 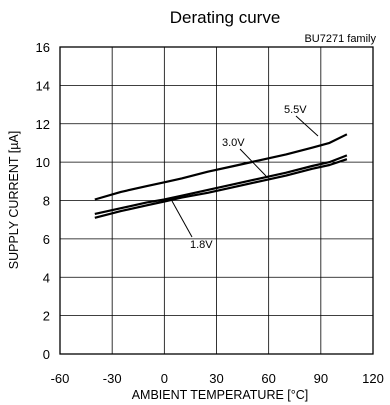 I want to click on x-tick-labels: -60 -30 0 30 60 90 120, so click(x=217, y=378).